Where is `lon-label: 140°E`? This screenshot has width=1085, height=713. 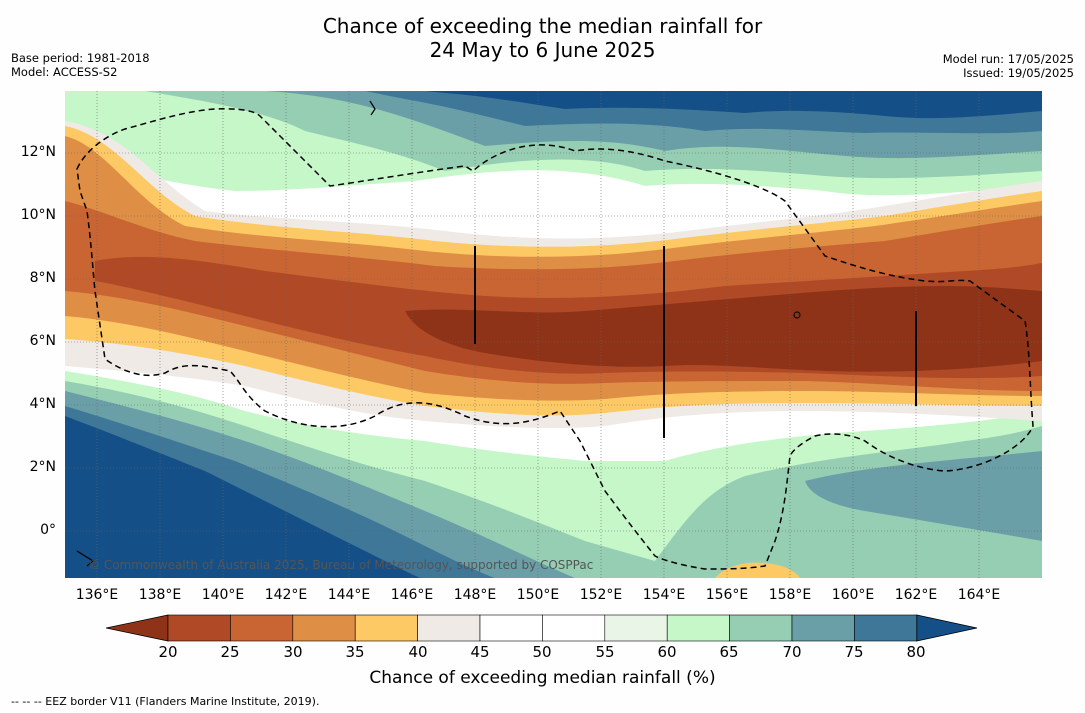 lon-label: 140°E is located at coordinates (223, 595).